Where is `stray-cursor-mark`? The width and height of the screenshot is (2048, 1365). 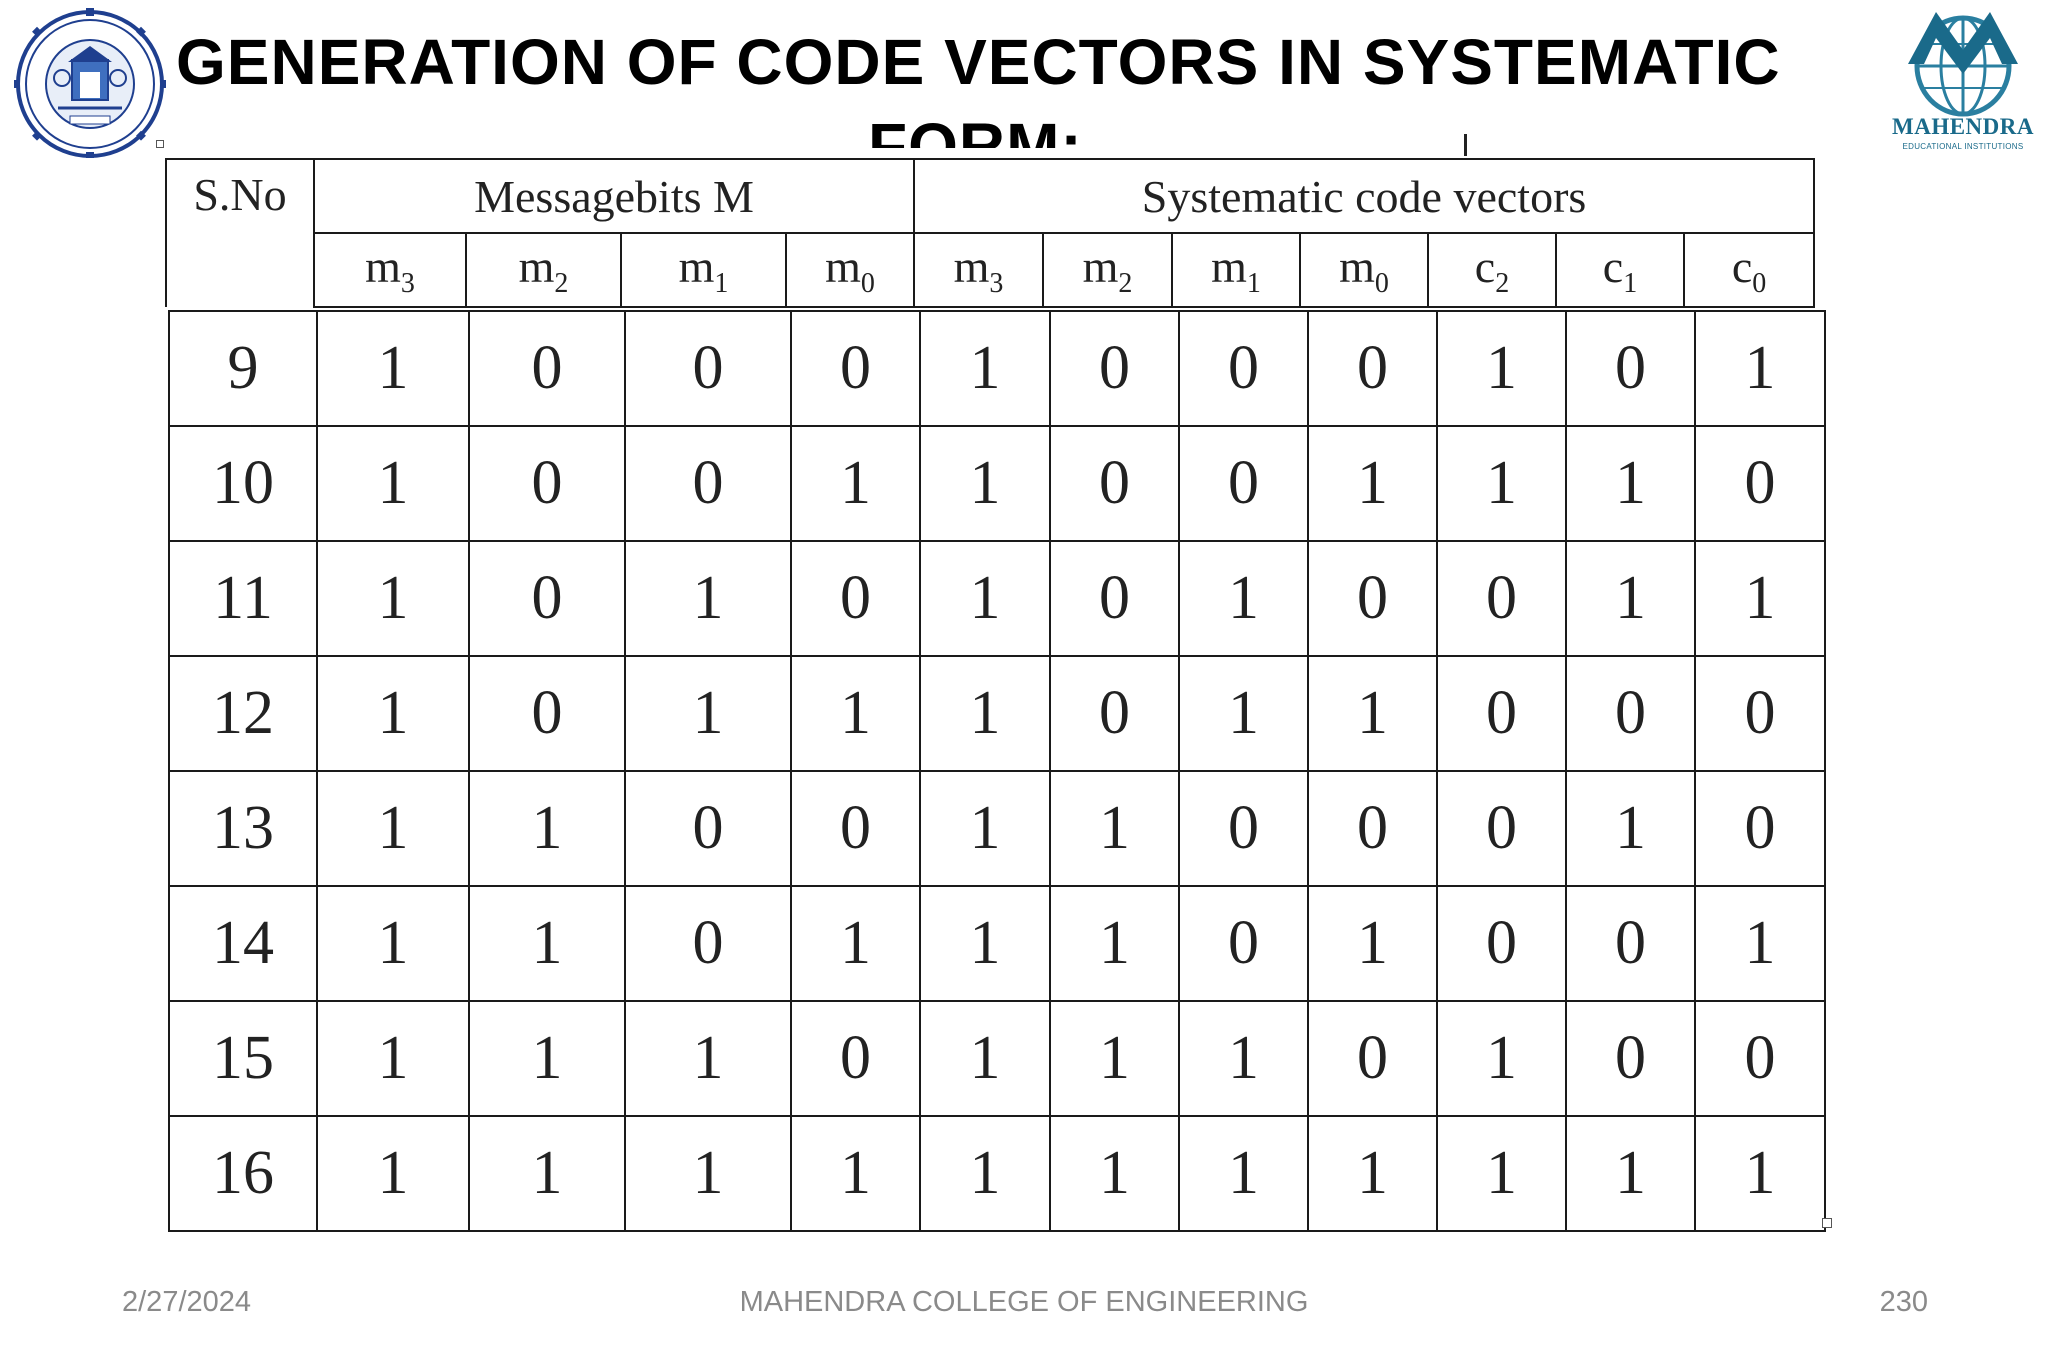
stray-cursor-mark is located at coordinates (1465, 145).